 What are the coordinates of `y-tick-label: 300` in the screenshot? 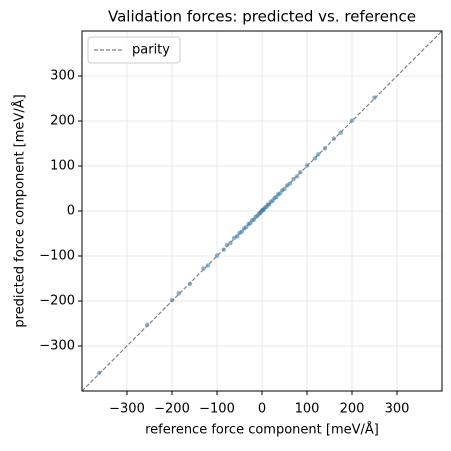 It's located at (62, 76).